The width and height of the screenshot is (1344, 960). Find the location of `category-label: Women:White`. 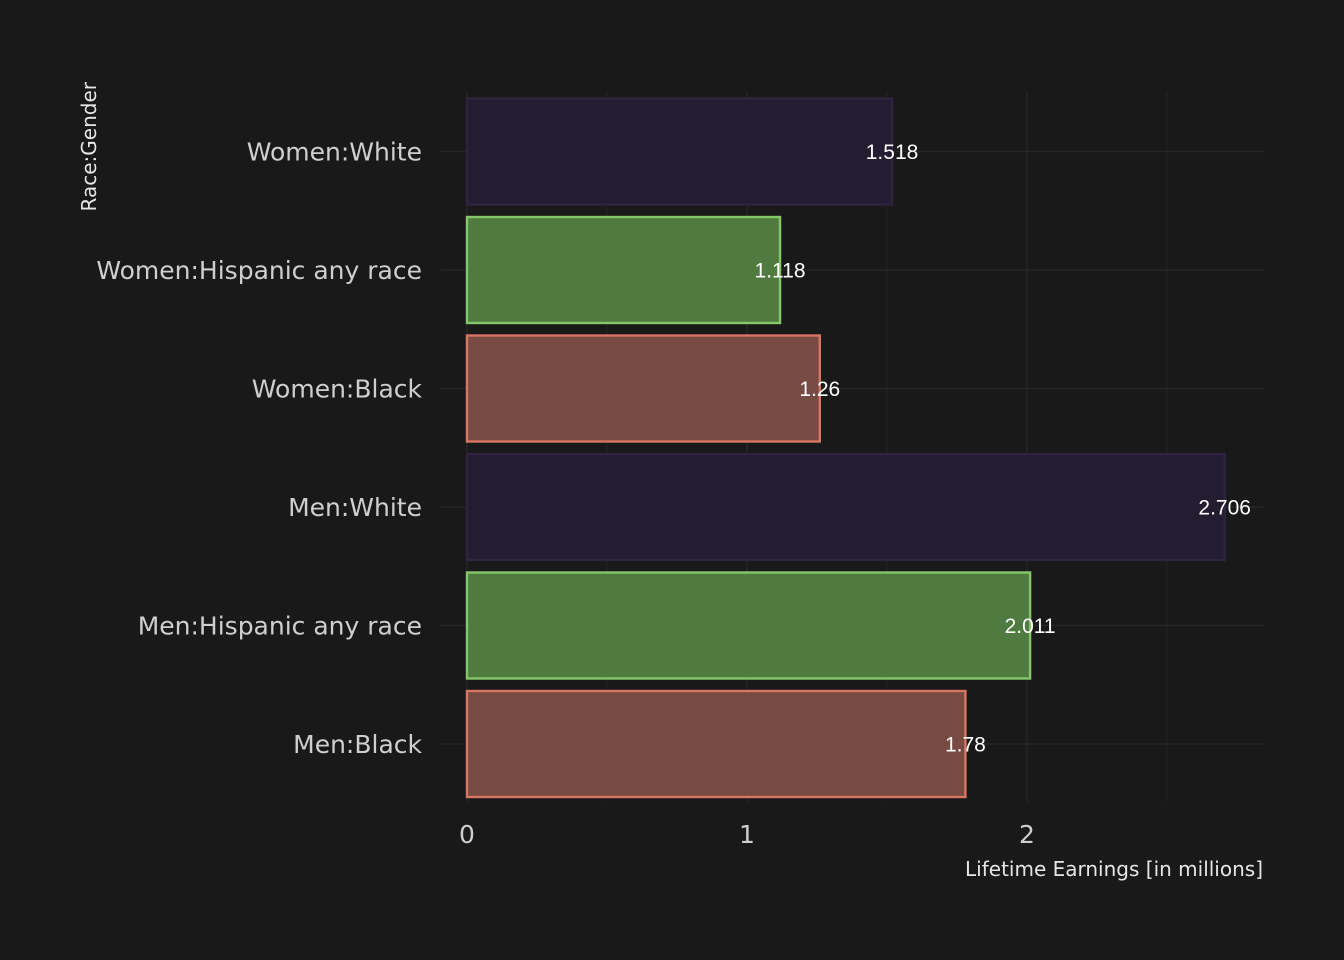

category-label: Women:White is located at coordinates (334, 152).